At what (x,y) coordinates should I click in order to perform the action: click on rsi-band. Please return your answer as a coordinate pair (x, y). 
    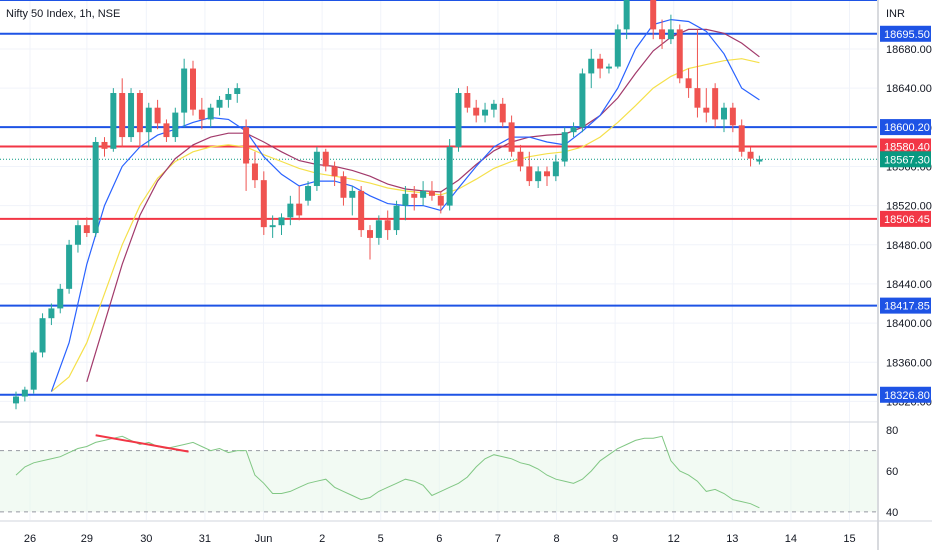
    Looking at the image, I should click on (438, 481).